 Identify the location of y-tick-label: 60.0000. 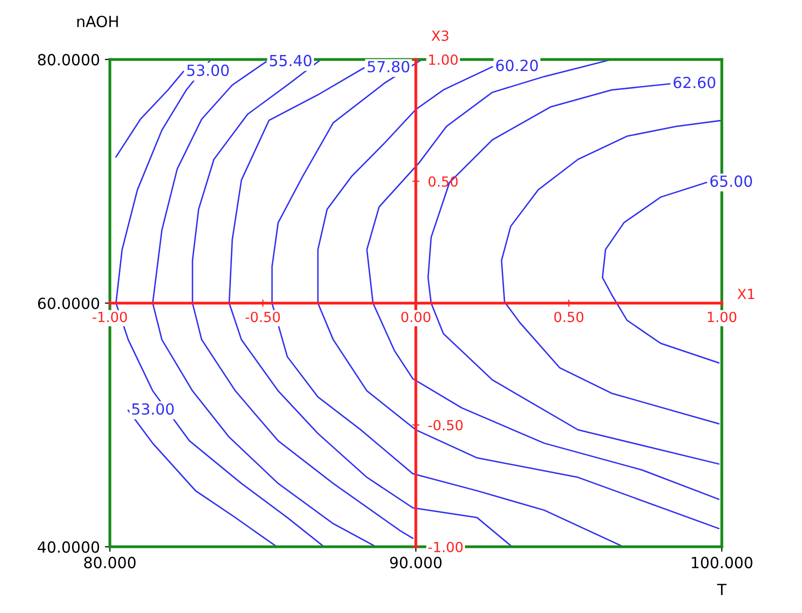
(69, 304).